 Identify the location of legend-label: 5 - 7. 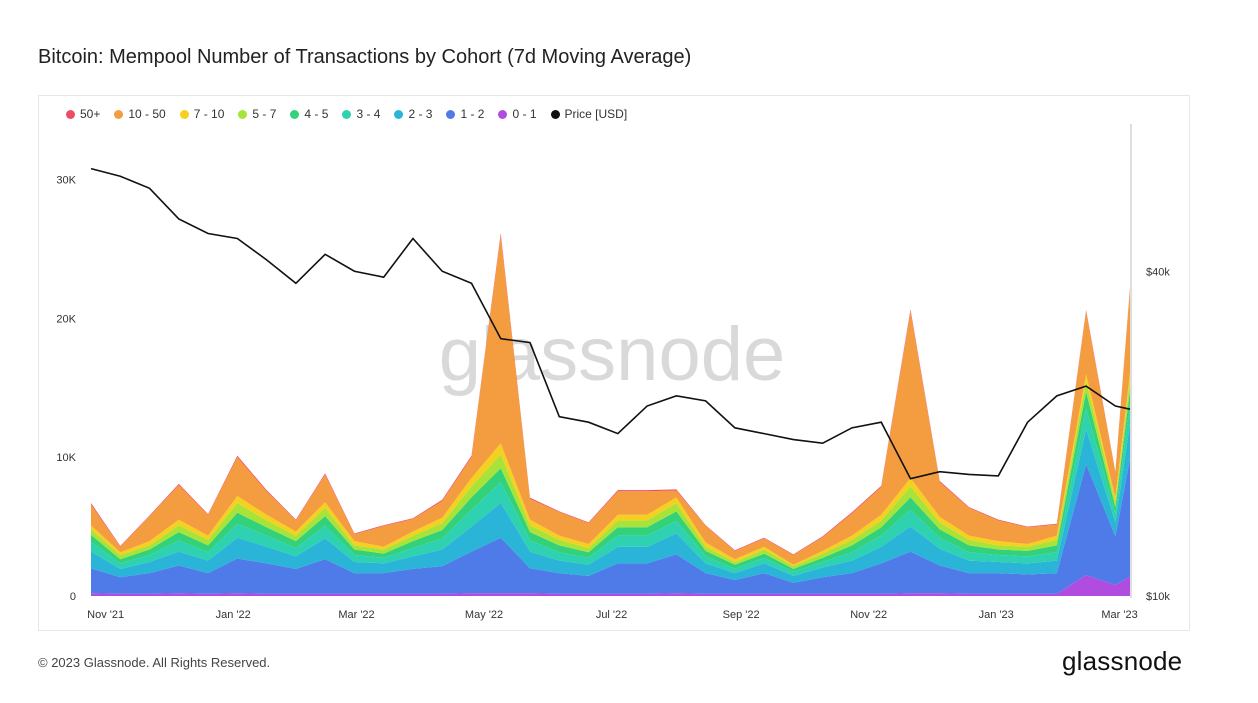
(264, 114).